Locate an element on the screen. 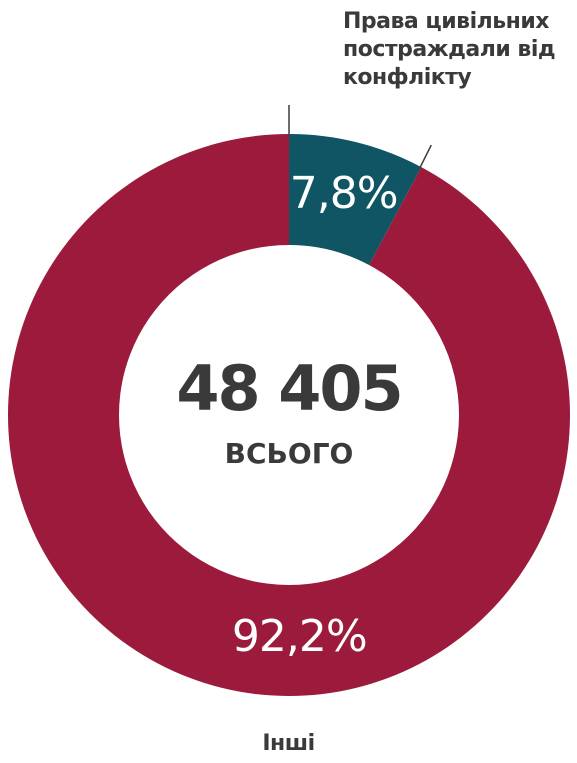  leader-line is located at coordinates (425, 157).